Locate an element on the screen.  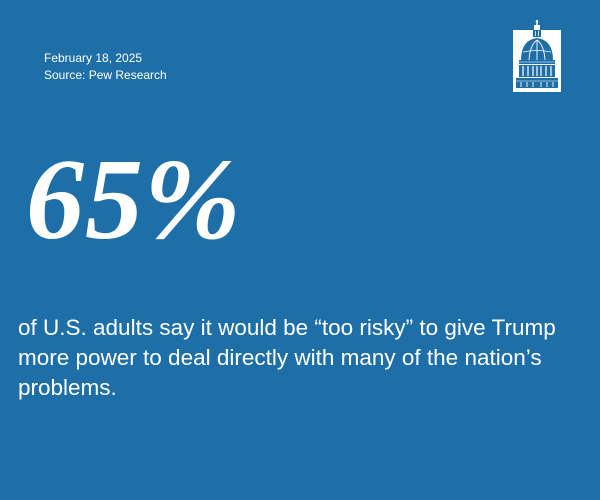
headline-percentage: 65% is located at coordinates (134, 200).